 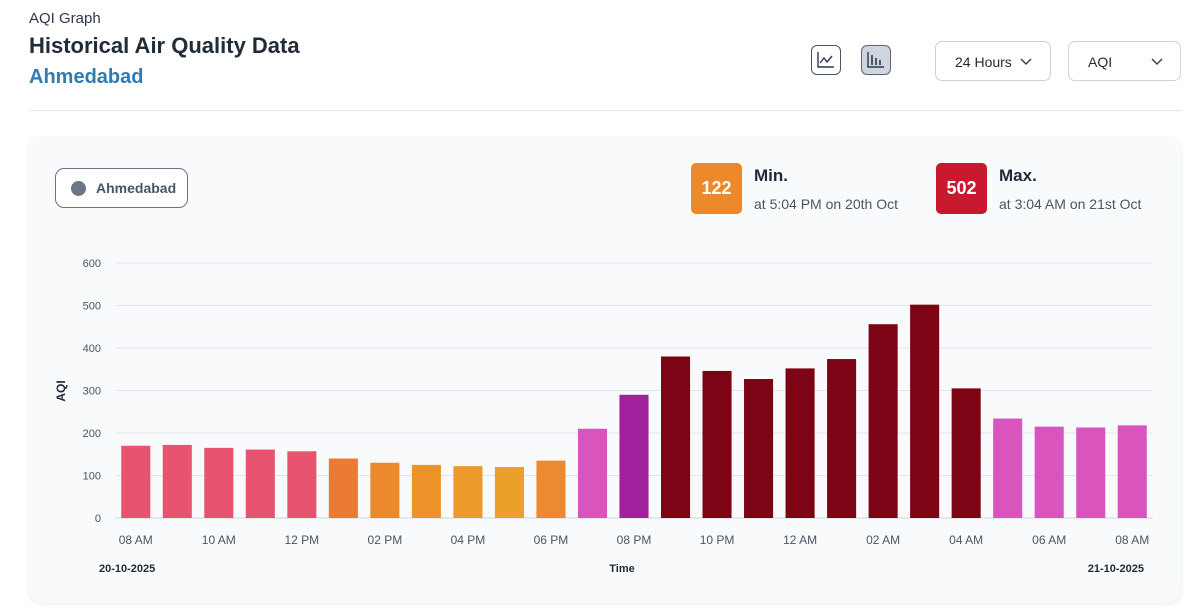 I want to click on line-chart-button, so click(x=826, y=60).